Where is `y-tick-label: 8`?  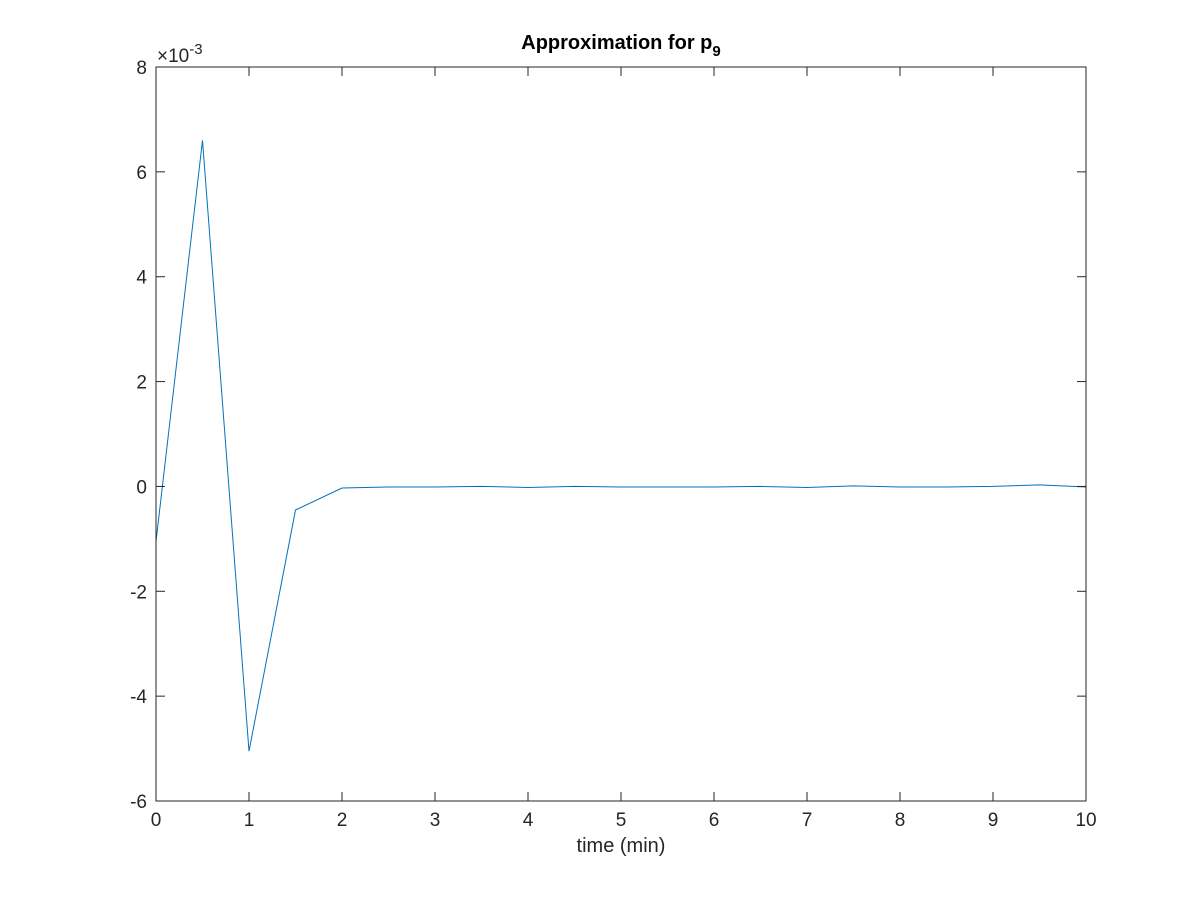
y-tick-label: 8 is located at coordinates (141, 68).